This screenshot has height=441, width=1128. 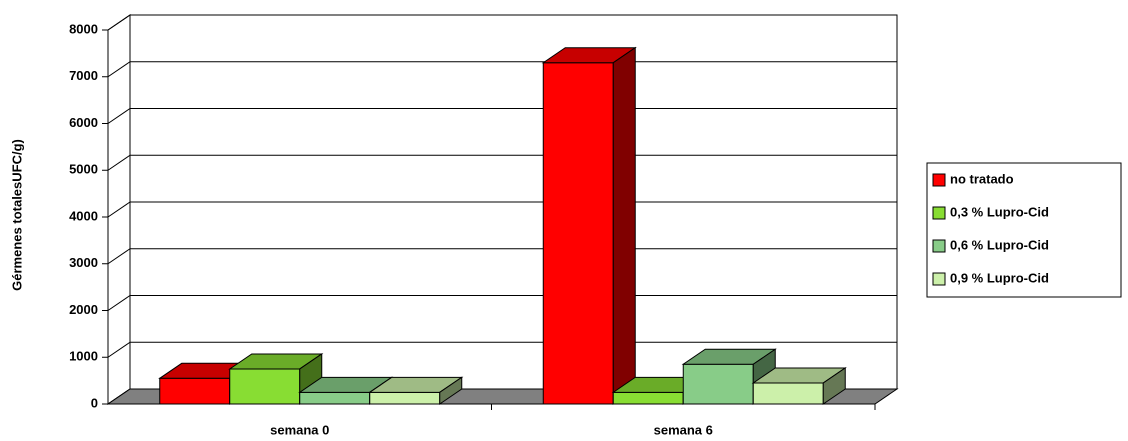 I want to click on x-tick-label: semana 0, so click(x=299, y=429).